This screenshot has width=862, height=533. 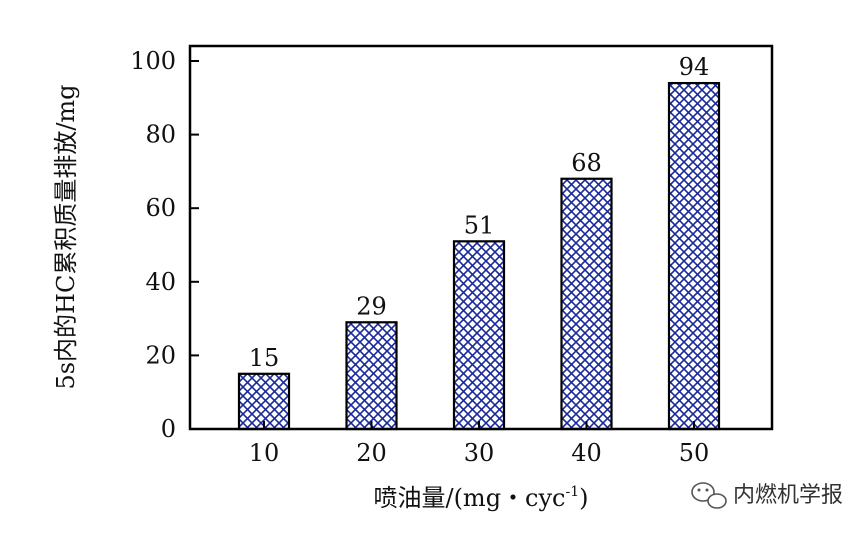 What do you see at coordinates (264, 358) in the screenshot?
I see `data-label-10: 15` at bounding box center [264, 358].